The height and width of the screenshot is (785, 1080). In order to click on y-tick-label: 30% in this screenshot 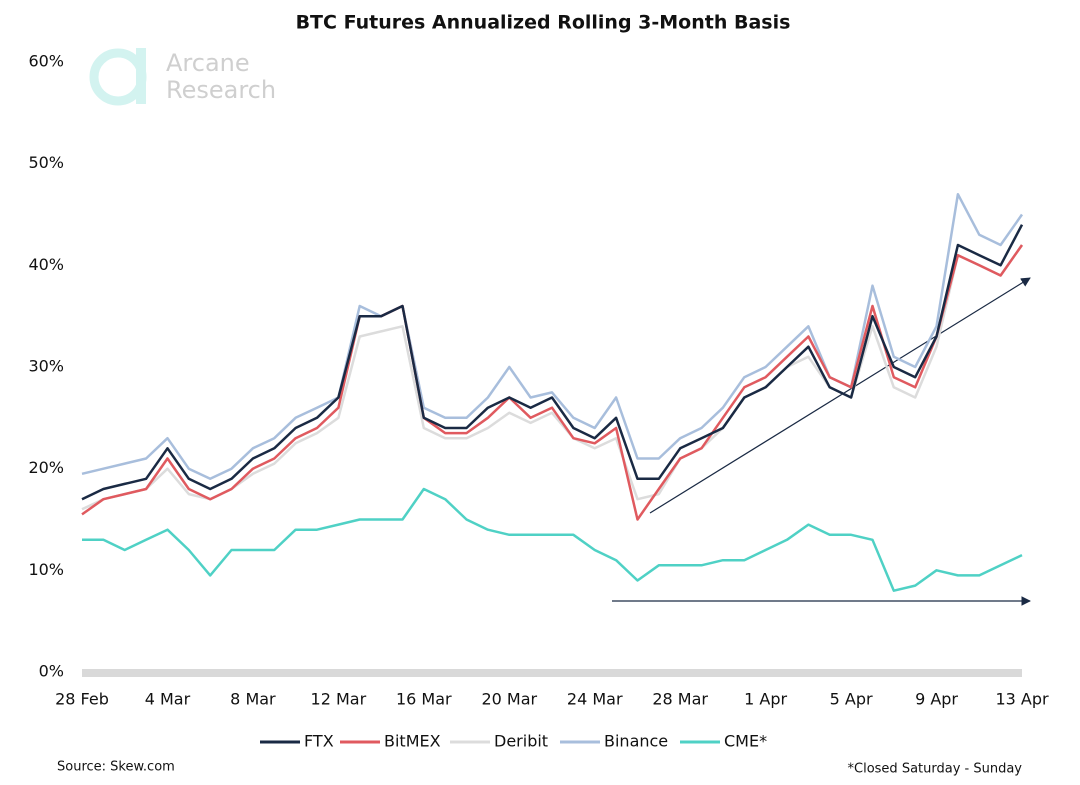, I will do `click(46, 366)`.